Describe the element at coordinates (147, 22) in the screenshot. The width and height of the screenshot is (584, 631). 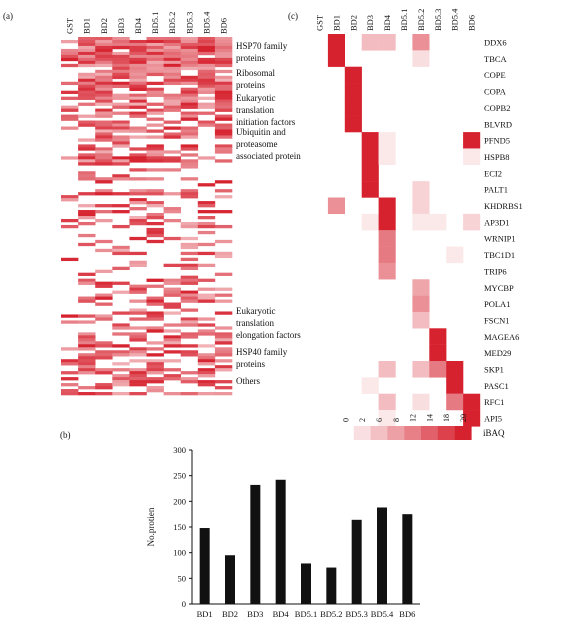
I see `heatmap-a-column-labels: GST BD1 BD2 BD3 BD4 BD5.1 BD5.2 BD5.3 BD5.4 BD6` at that location.